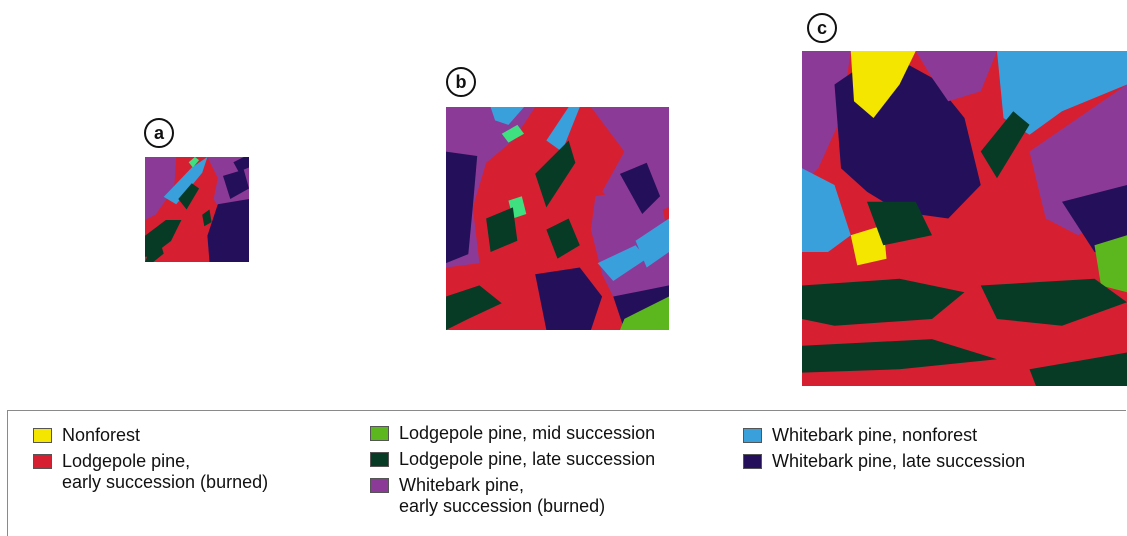  I want to click on panel-b-raster, so click(557, 218).